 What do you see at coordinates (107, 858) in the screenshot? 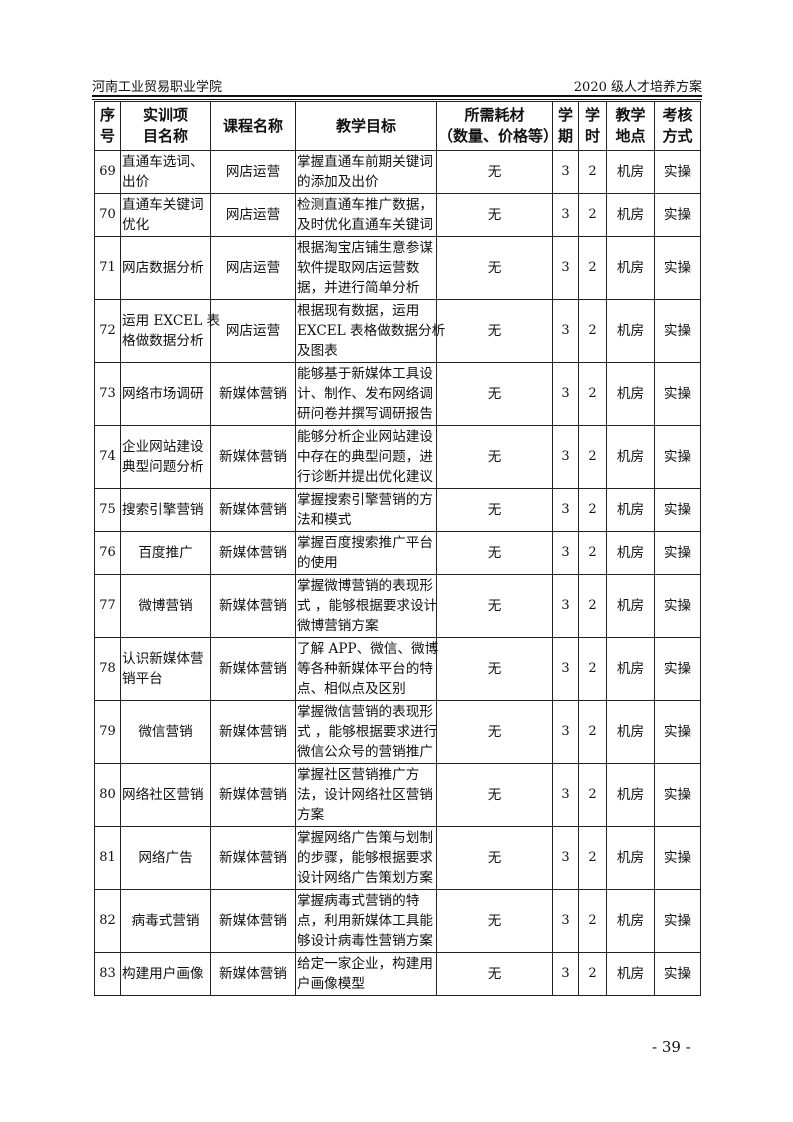
I see `cell-no: 81` at bounding box center [107, 858].